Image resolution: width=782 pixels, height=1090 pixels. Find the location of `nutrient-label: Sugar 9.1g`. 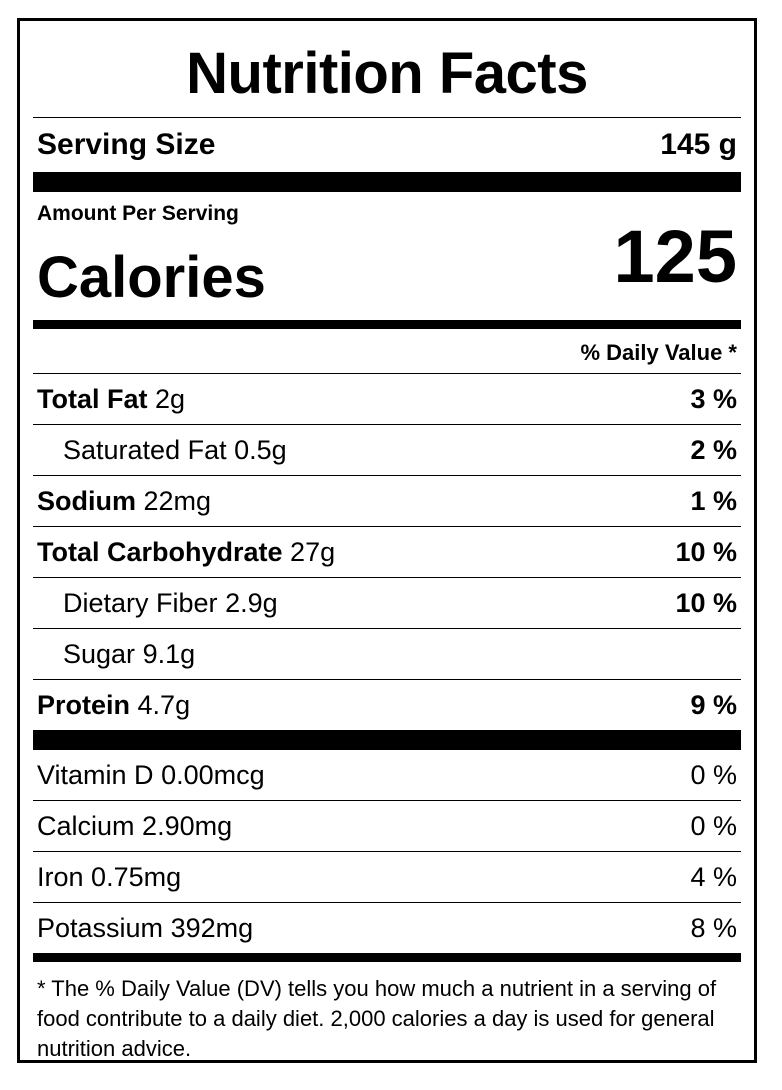

nutrient-label: Sugar 9.1g is located at coordinates (116, 654).